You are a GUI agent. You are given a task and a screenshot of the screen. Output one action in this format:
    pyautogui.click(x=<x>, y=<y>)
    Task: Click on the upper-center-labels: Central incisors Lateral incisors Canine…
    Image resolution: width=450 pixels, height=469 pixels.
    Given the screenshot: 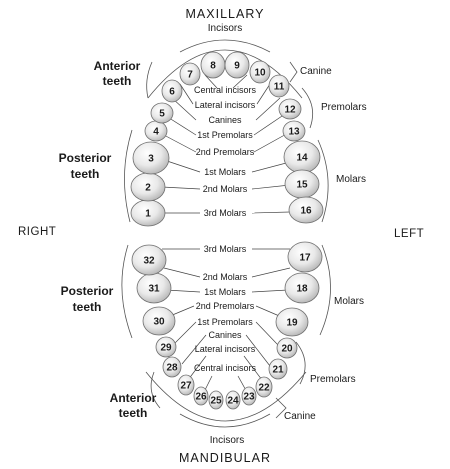 What is the action you would take?
    pyautogui.click(x=225, y=151)
    